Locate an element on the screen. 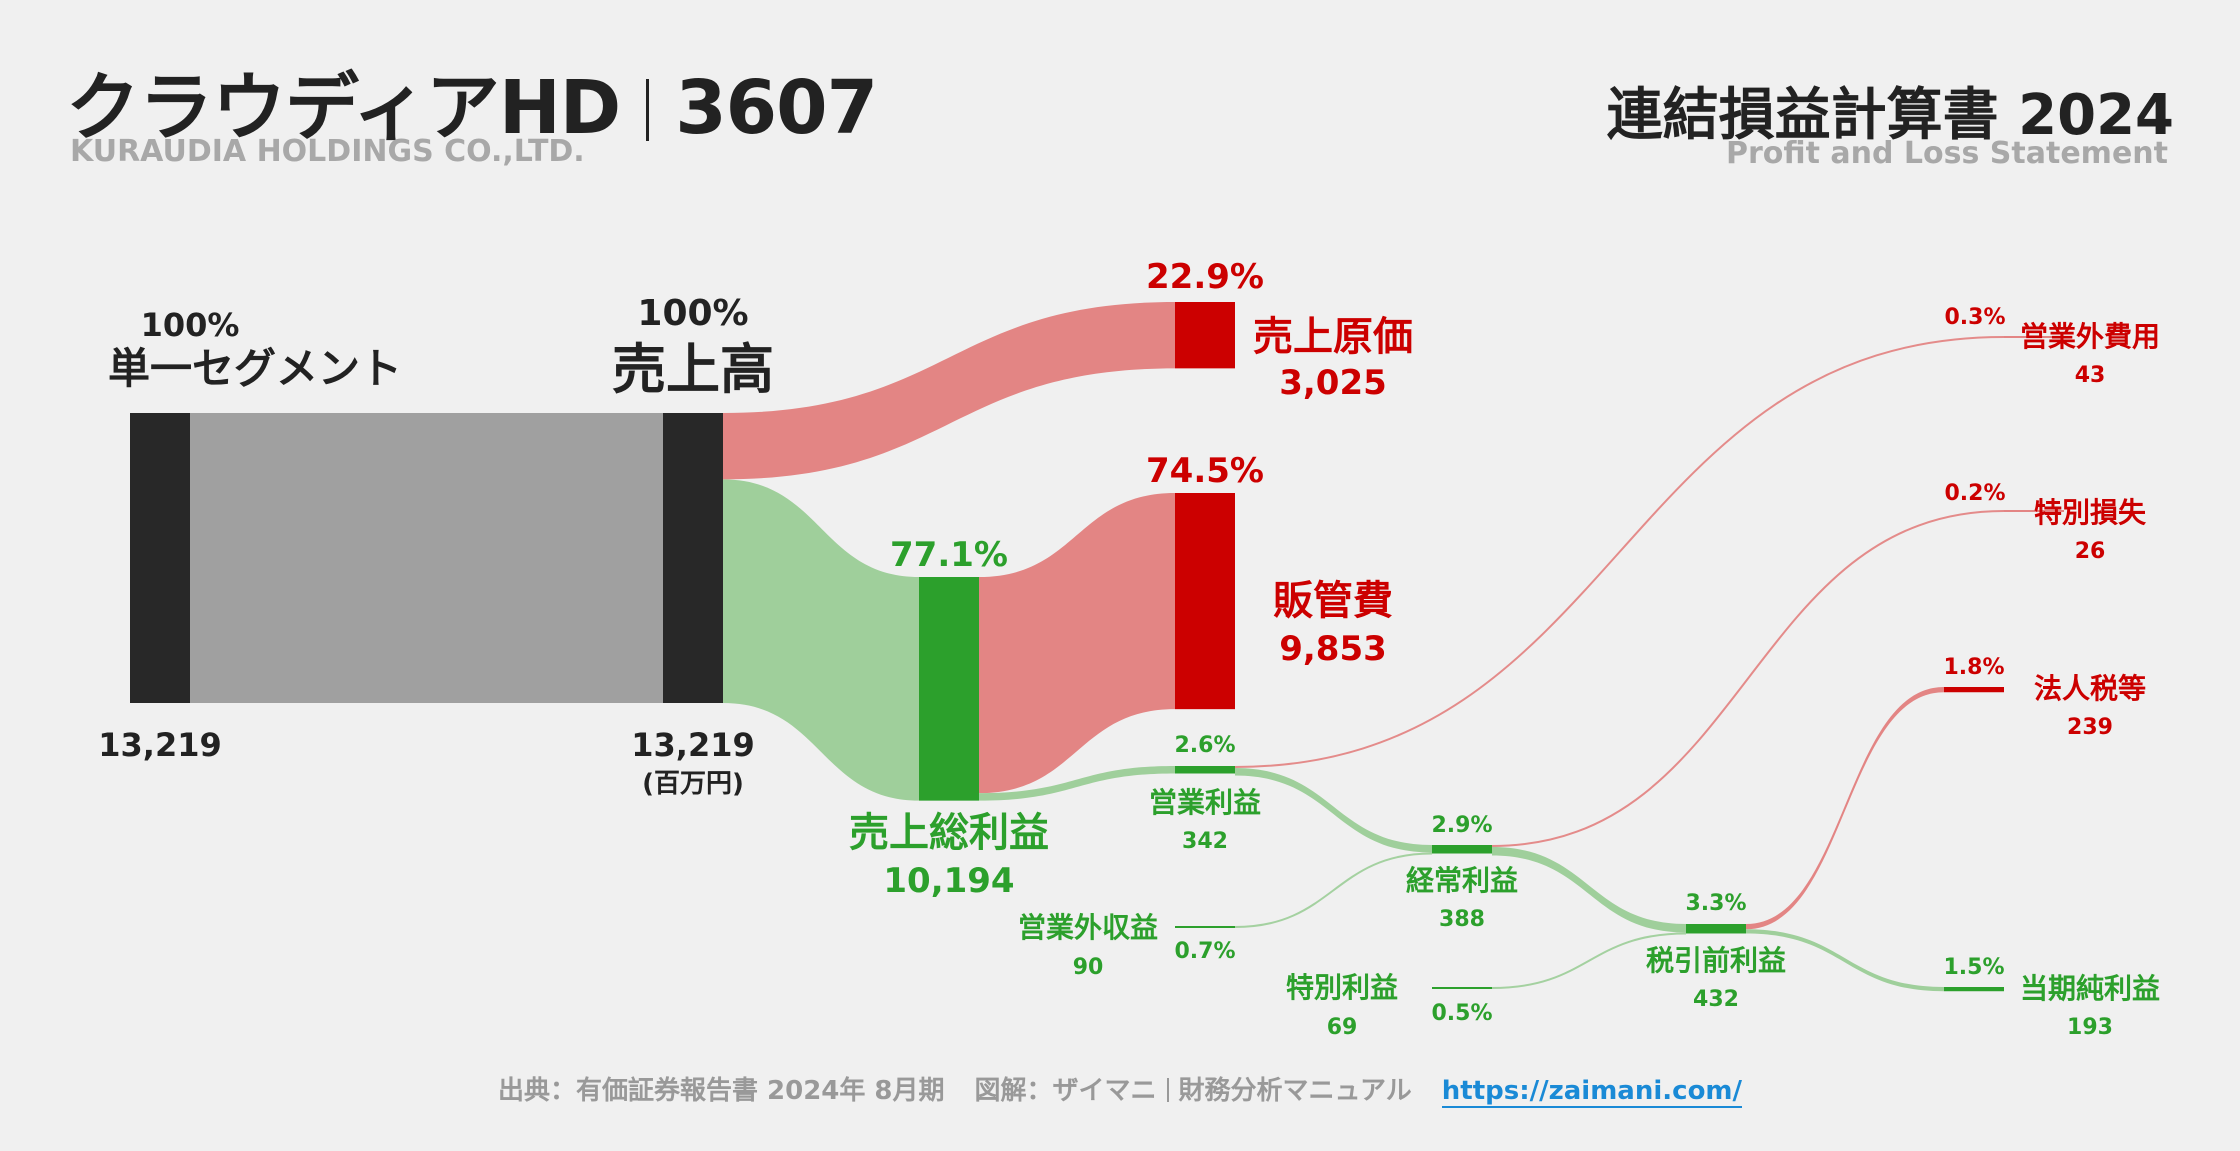 The height and width of the screenshot is (1151, 2240). company-title: クラウディアHD 3607 is located at coordinates (472, 101).